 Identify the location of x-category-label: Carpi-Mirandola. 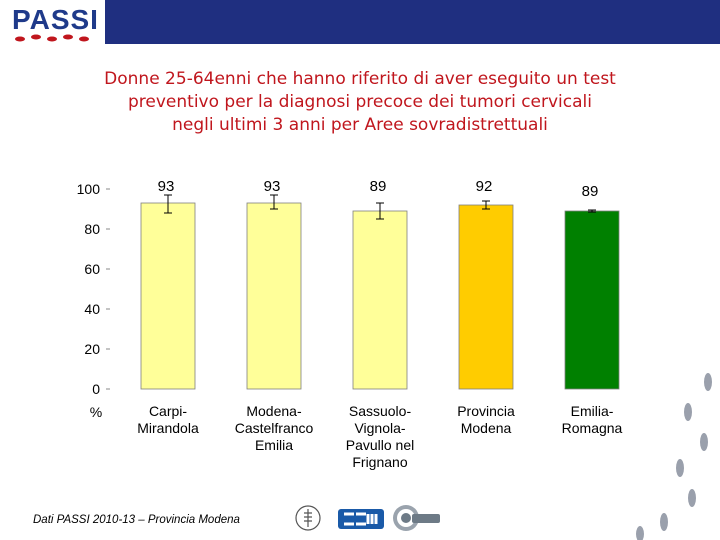
(168, 419).